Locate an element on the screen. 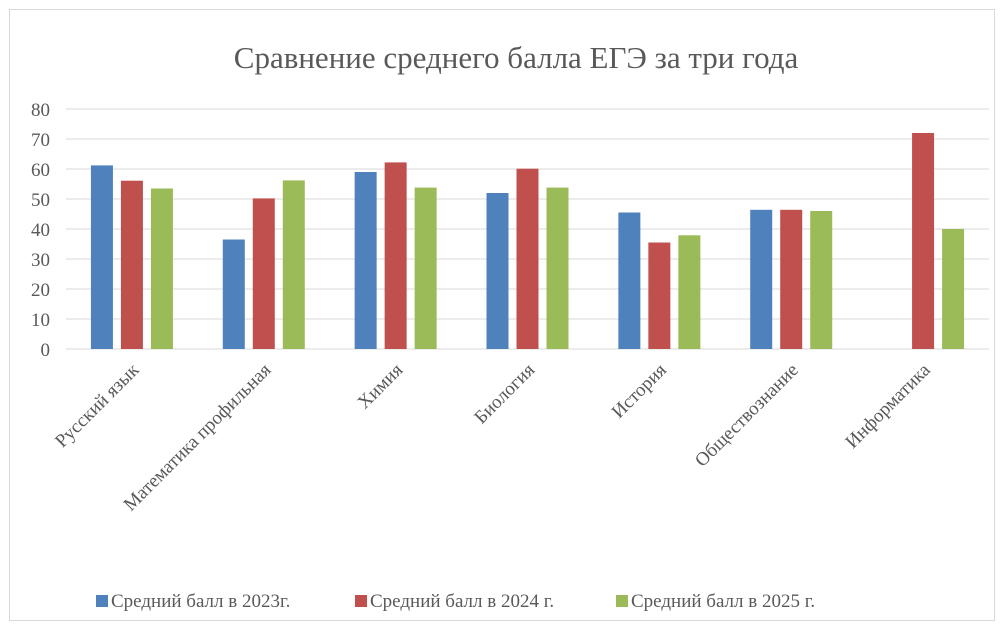 The width and height of the screenshot is (1005, 631). x-tick-label: Математика профильная is located at coordinates (198, 438).